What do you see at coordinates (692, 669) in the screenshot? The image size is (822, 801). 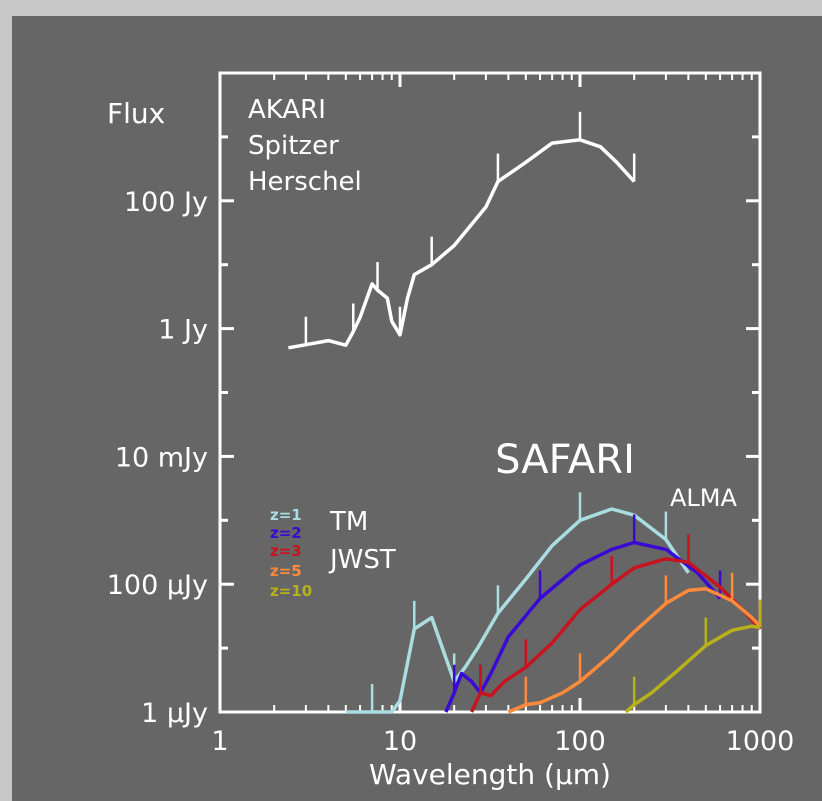 I see `series-z10-line` at bounding box center [692, 669].